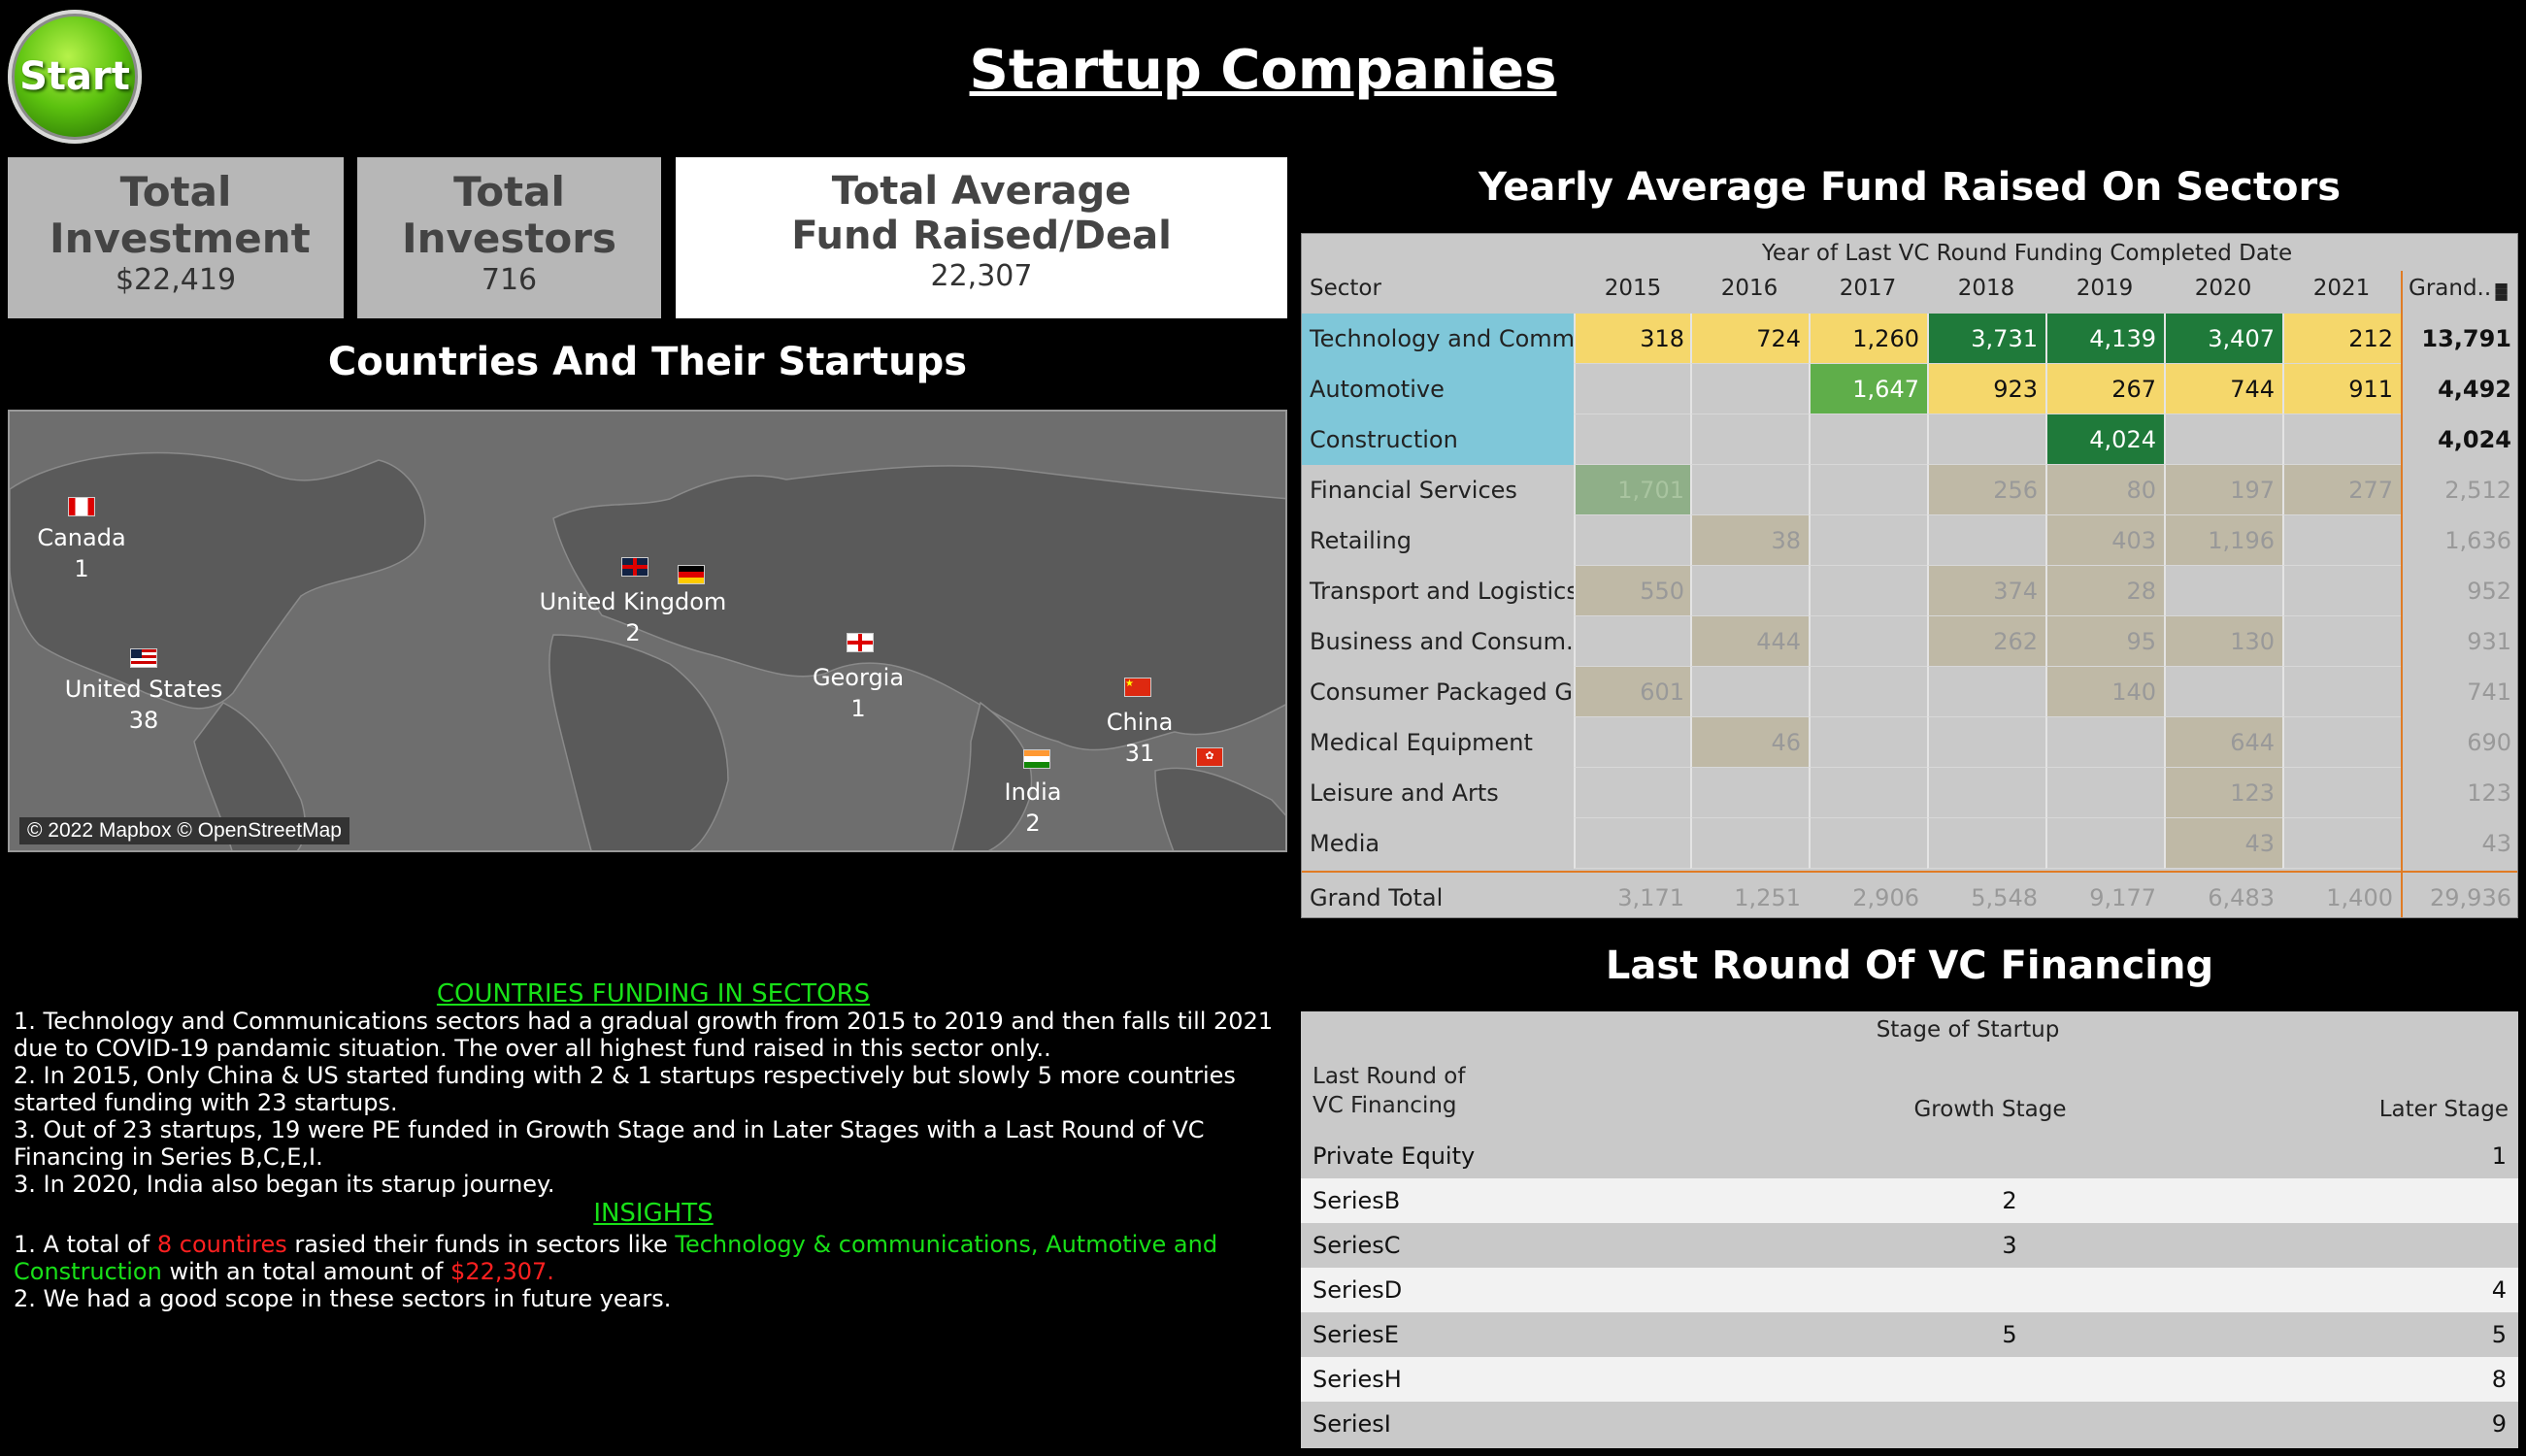 The height and width of the screenshot is (1456, 2526). Describe the element at coordinates (75, 77) in the screenshot. I see `start-button: Start` at that location.